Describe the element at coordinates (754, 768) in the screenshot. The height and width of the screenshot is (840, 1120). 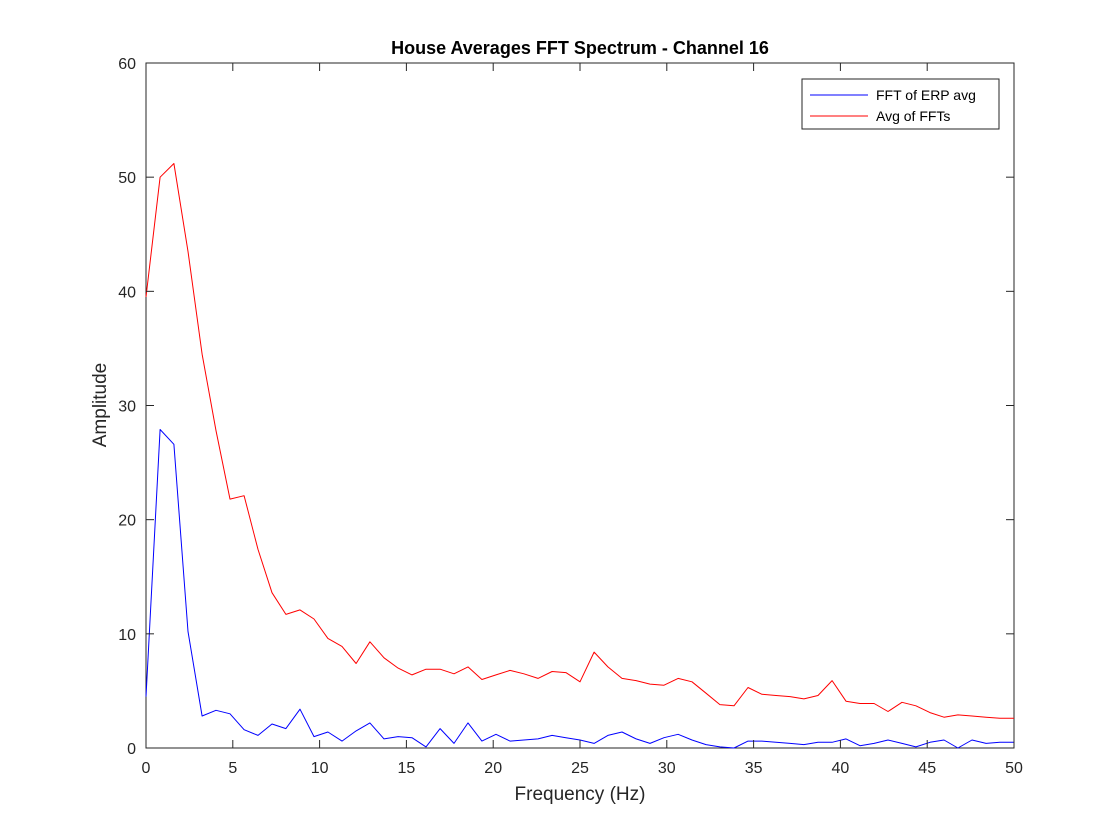
I see `x-tick-label: 35` at that location.